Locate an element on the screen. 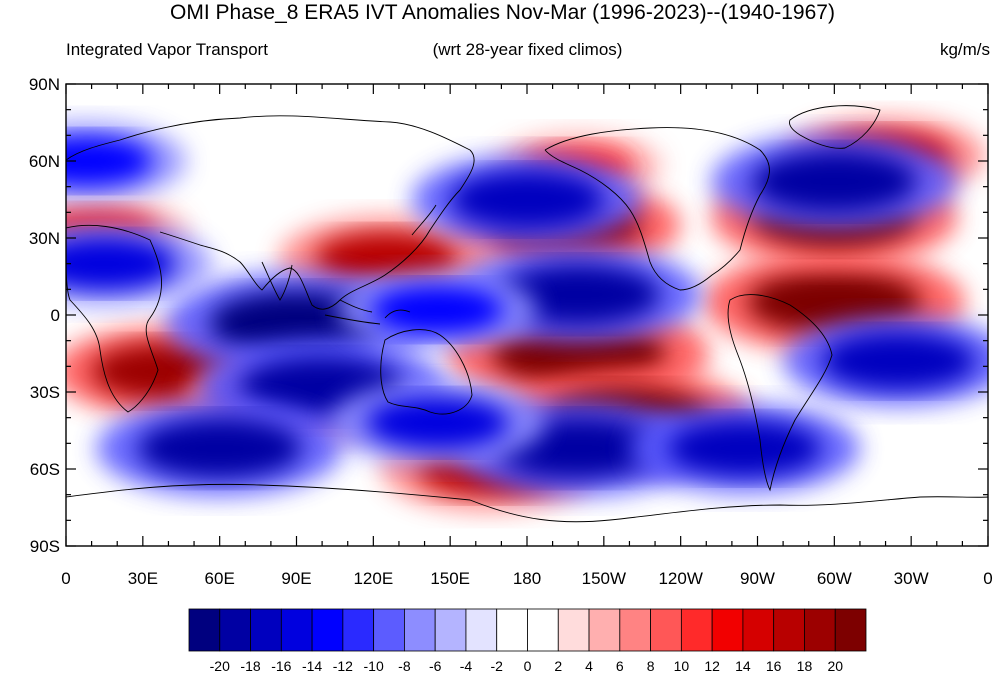  lat-tick-label: 30S is located at coordinates (45, 392).